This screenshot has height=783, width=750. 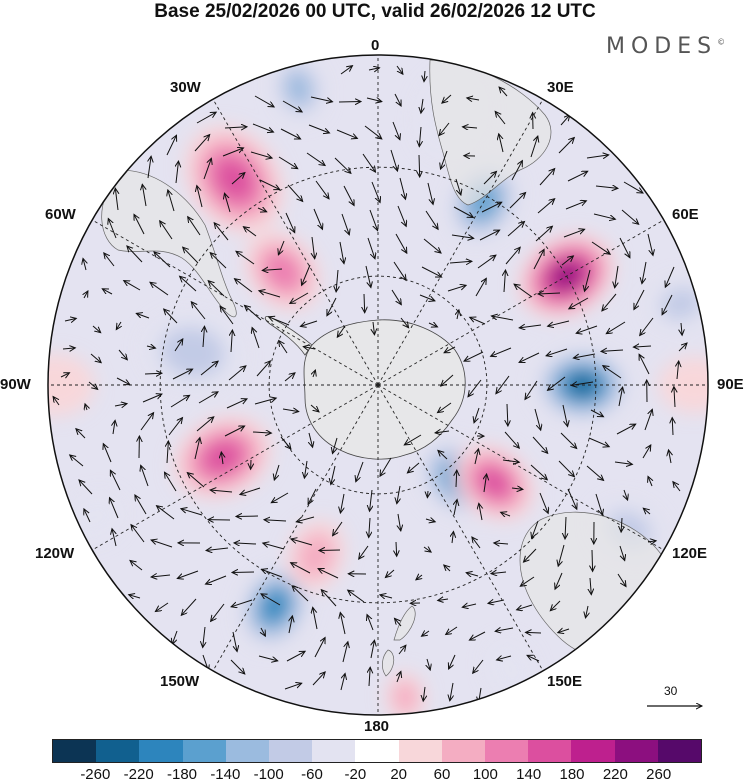 What do you see at coordinates (685, 214) in the screenshot?
I see `lon-label-60e: 60E` at bounding box center [685, 214].